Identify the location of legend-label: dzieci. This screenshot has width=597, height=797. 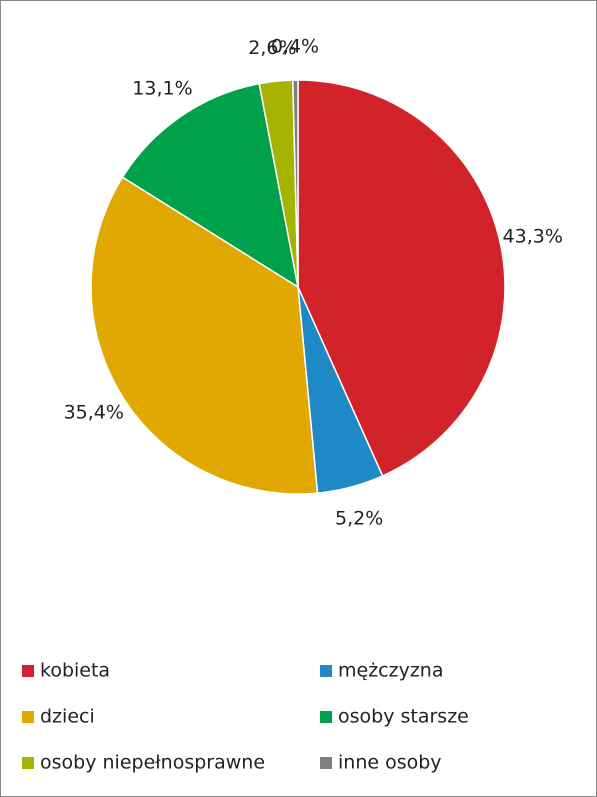
(67, 717).